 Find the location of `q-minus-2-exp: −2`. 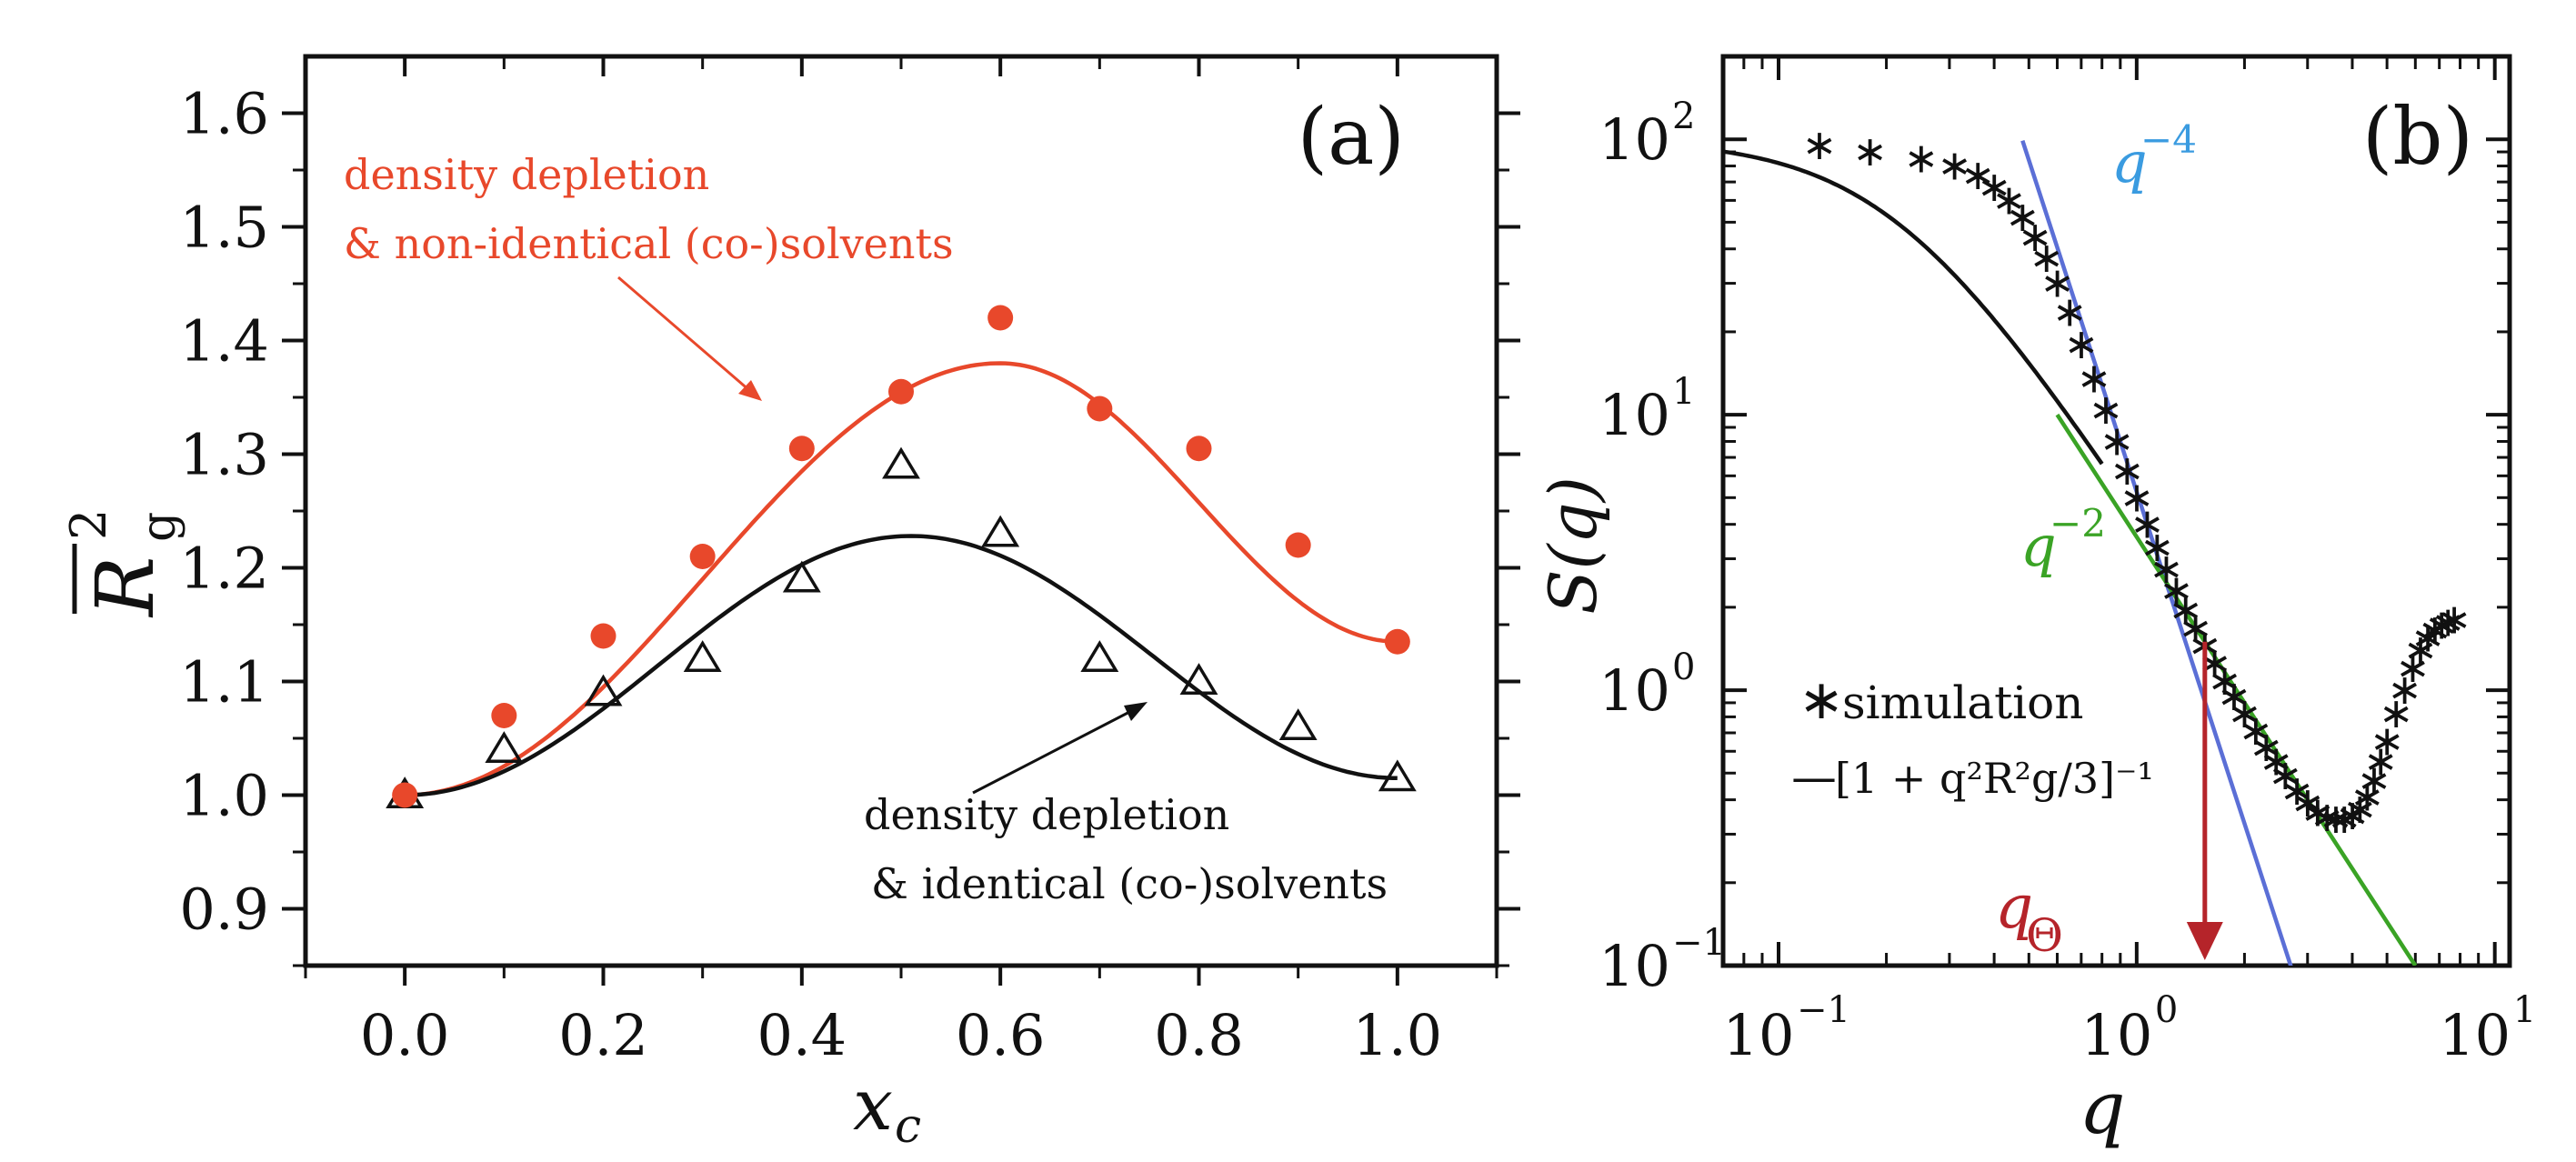

q-minus-2-exp: −2 is located at coordinates (2078, 524).